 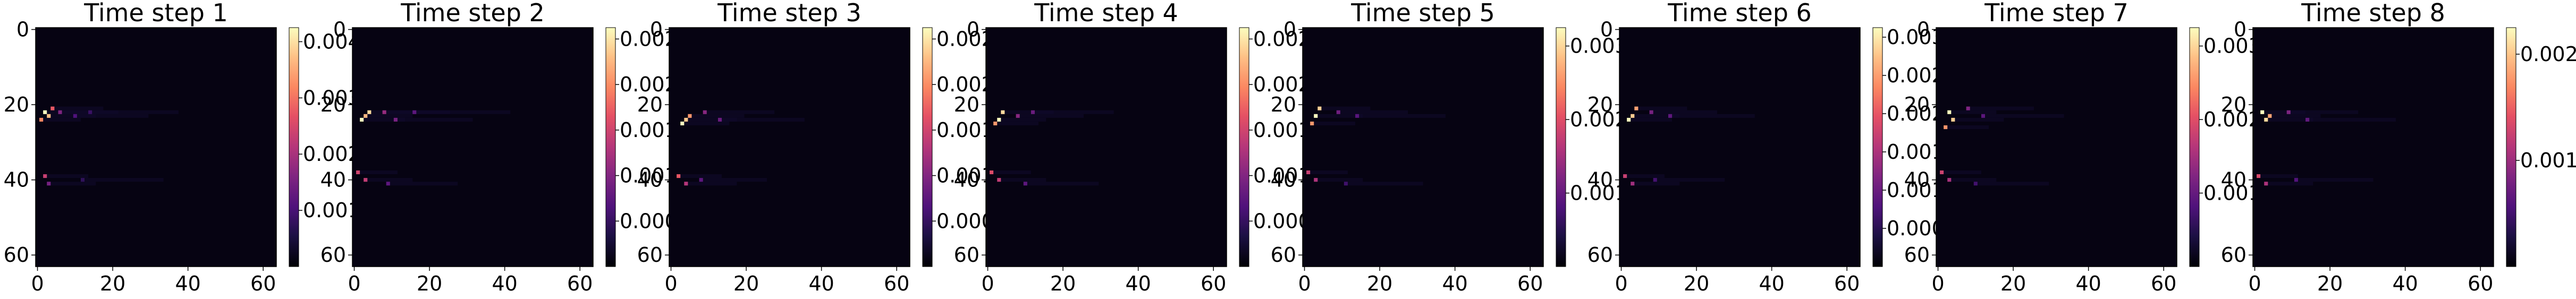 I want to click on y-tick-label: 40, so click(x=16, y=180).